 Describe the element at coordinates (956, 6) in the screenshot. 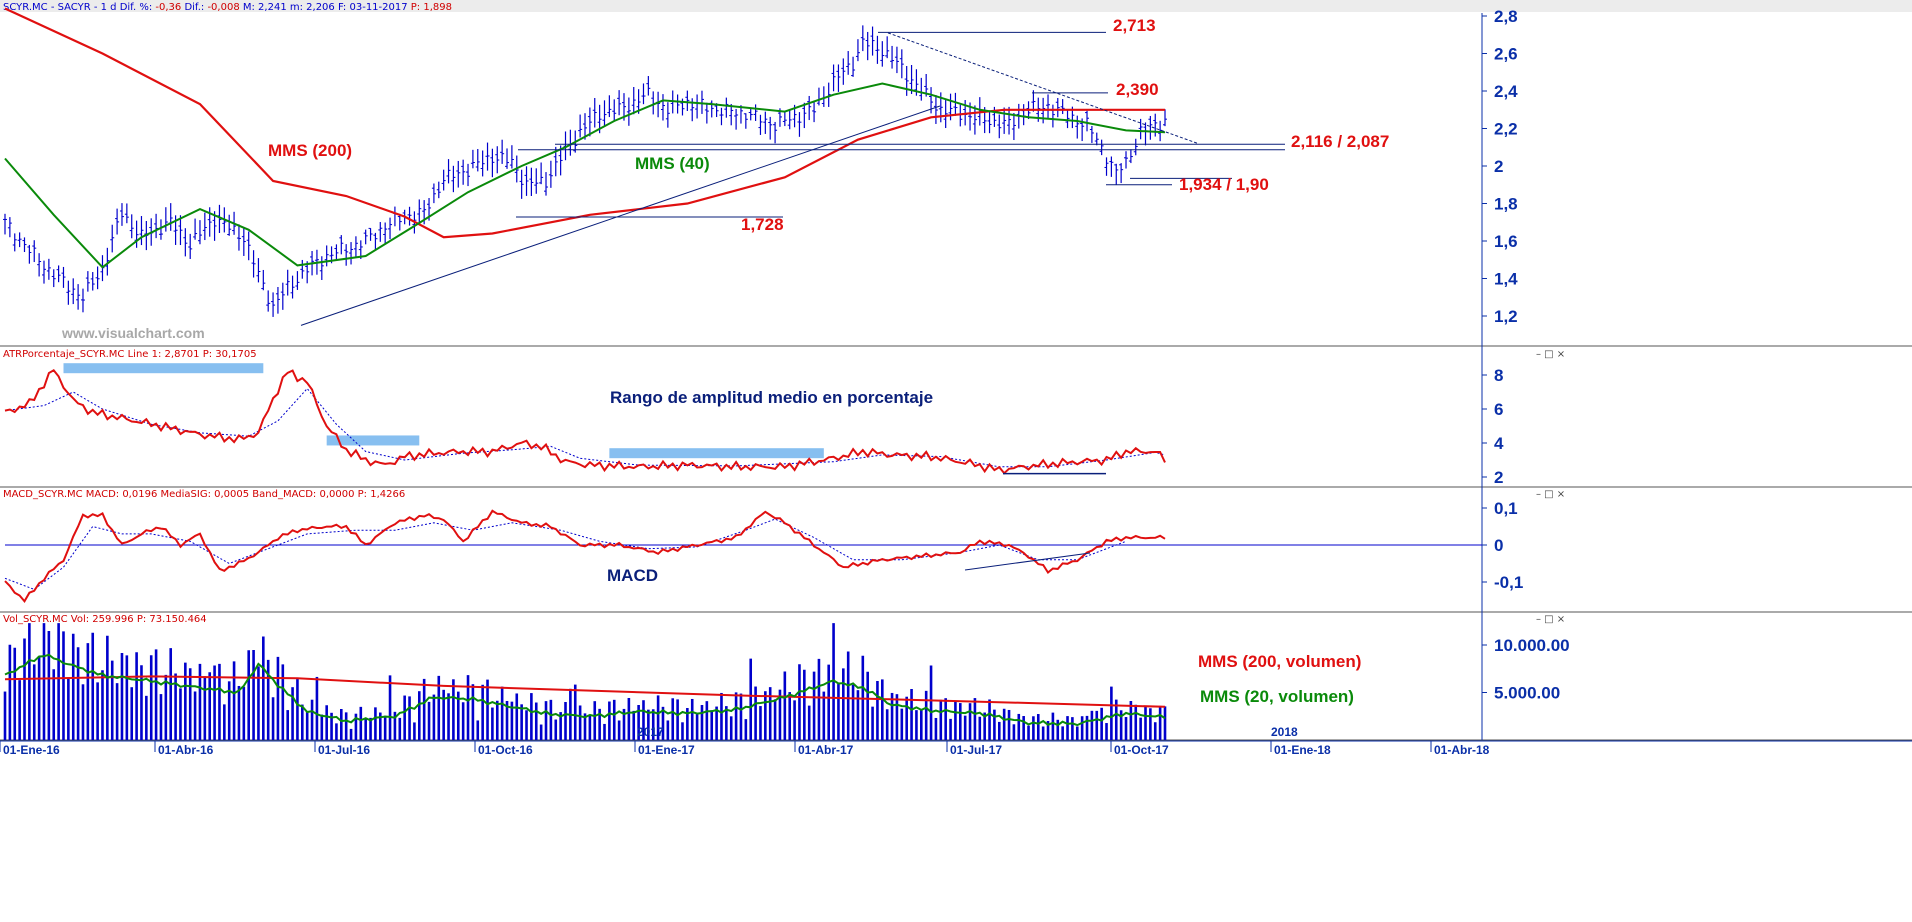

I see `title-bar` at that location.